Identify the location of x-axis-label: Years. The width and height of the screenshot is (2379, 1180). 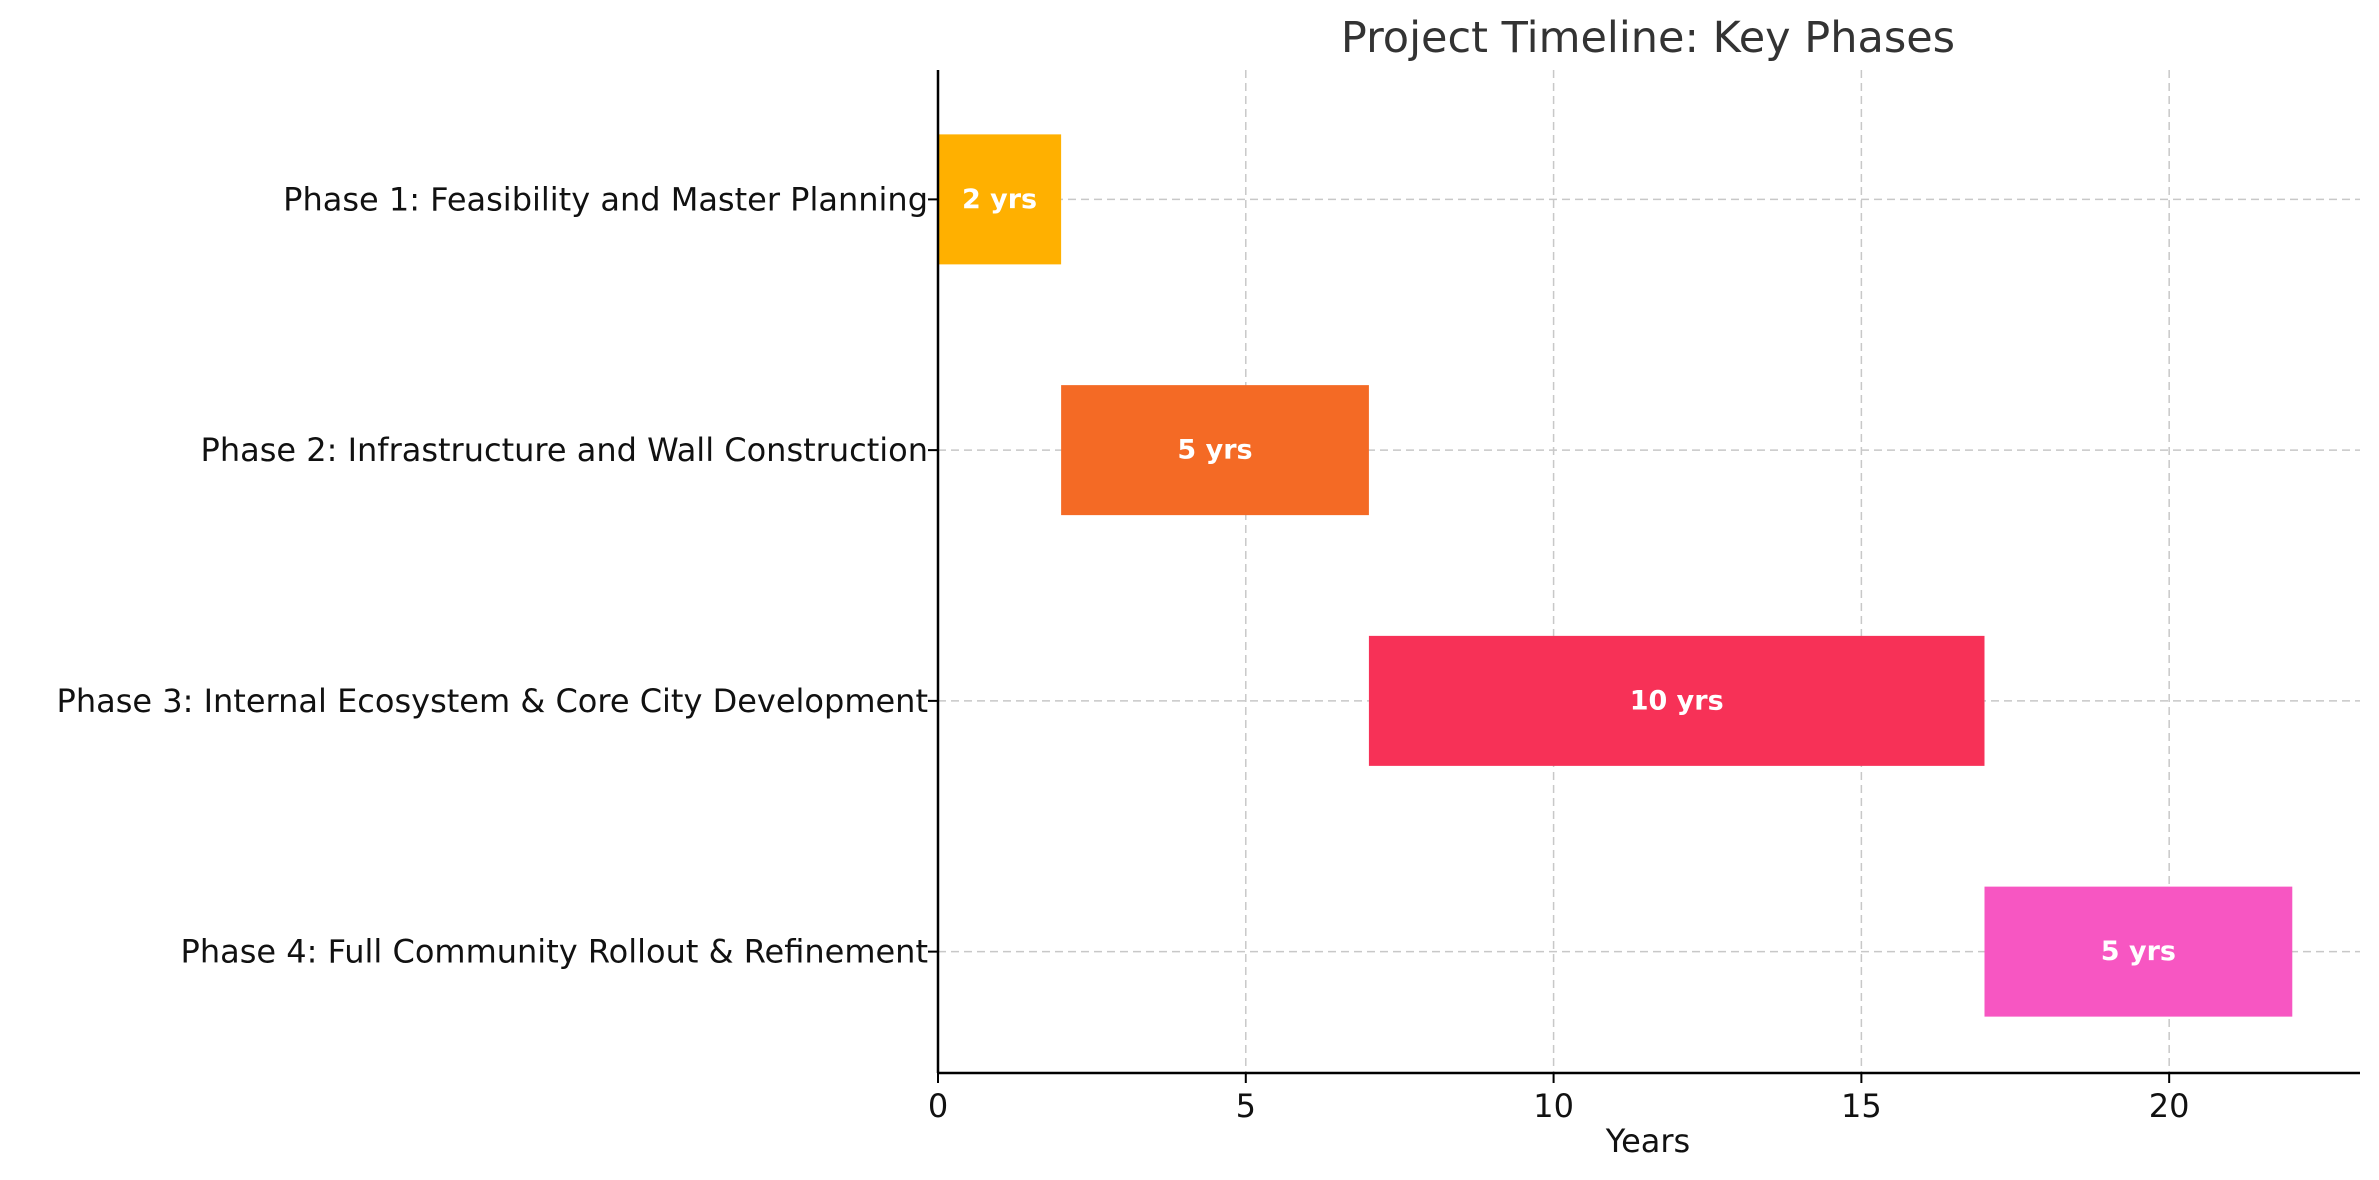
(1647, 1141).